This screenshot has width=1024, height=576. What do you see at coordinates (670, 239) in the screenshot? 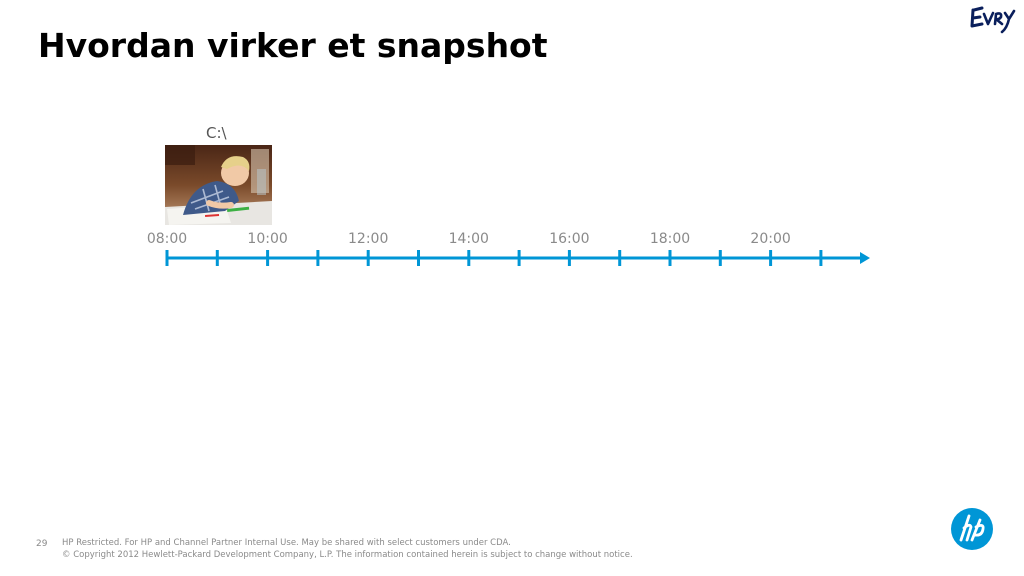
I see `tick-label-5: 18:00` at bounding box center [670, 239].